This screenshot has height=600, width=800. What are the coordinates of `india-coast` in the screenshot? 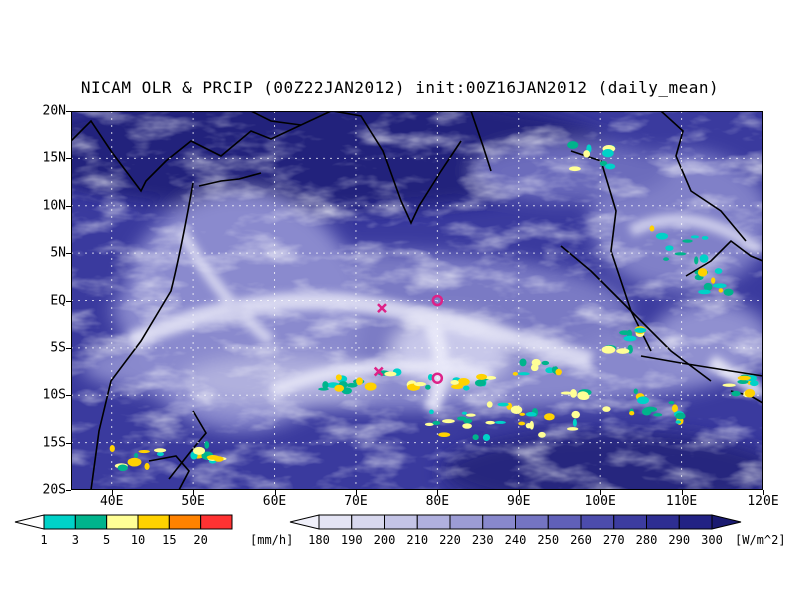 It's located at (397, 168).